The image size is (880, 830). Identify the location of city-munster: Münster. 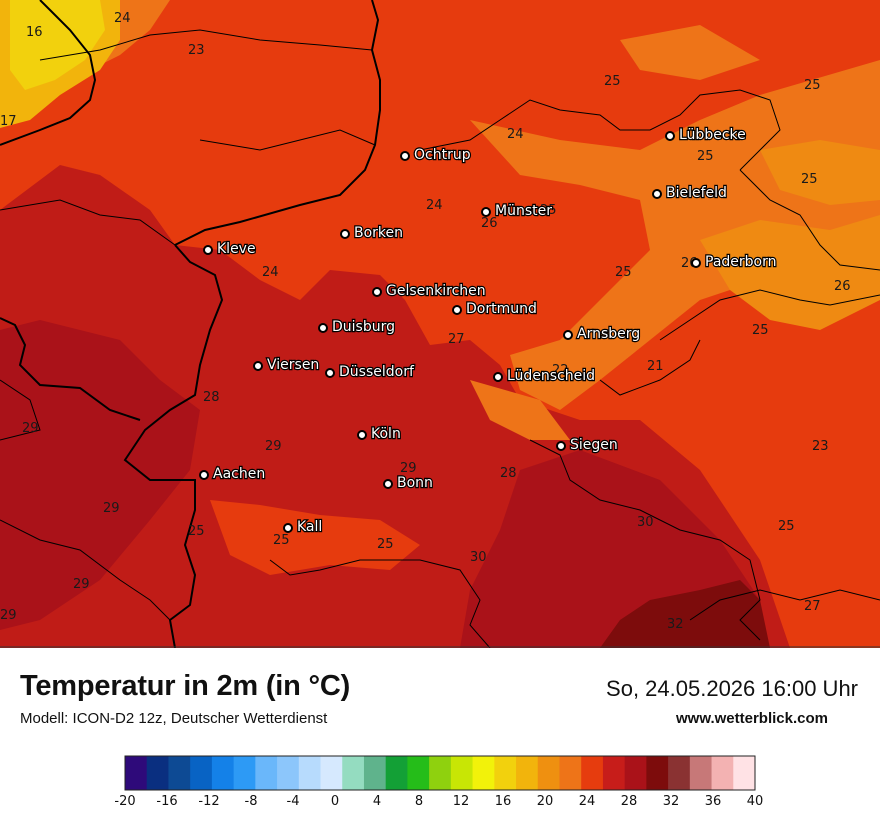
(517, 211).